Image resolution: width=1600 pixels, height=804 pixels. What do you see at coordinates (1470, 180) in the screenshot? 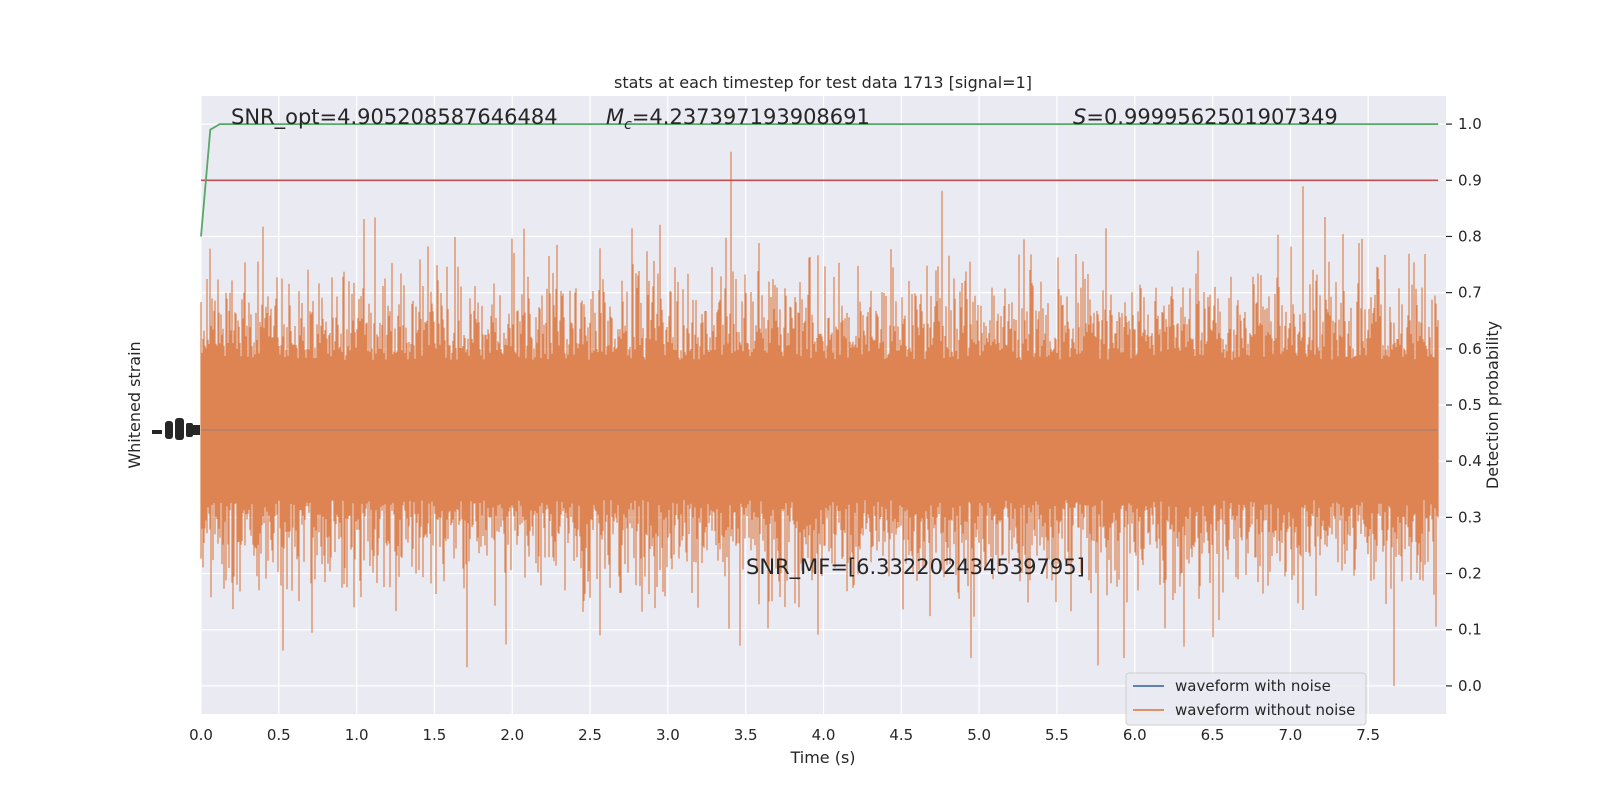
I see `y-tick-label: 0.9` at bounding box center [1470, 180].